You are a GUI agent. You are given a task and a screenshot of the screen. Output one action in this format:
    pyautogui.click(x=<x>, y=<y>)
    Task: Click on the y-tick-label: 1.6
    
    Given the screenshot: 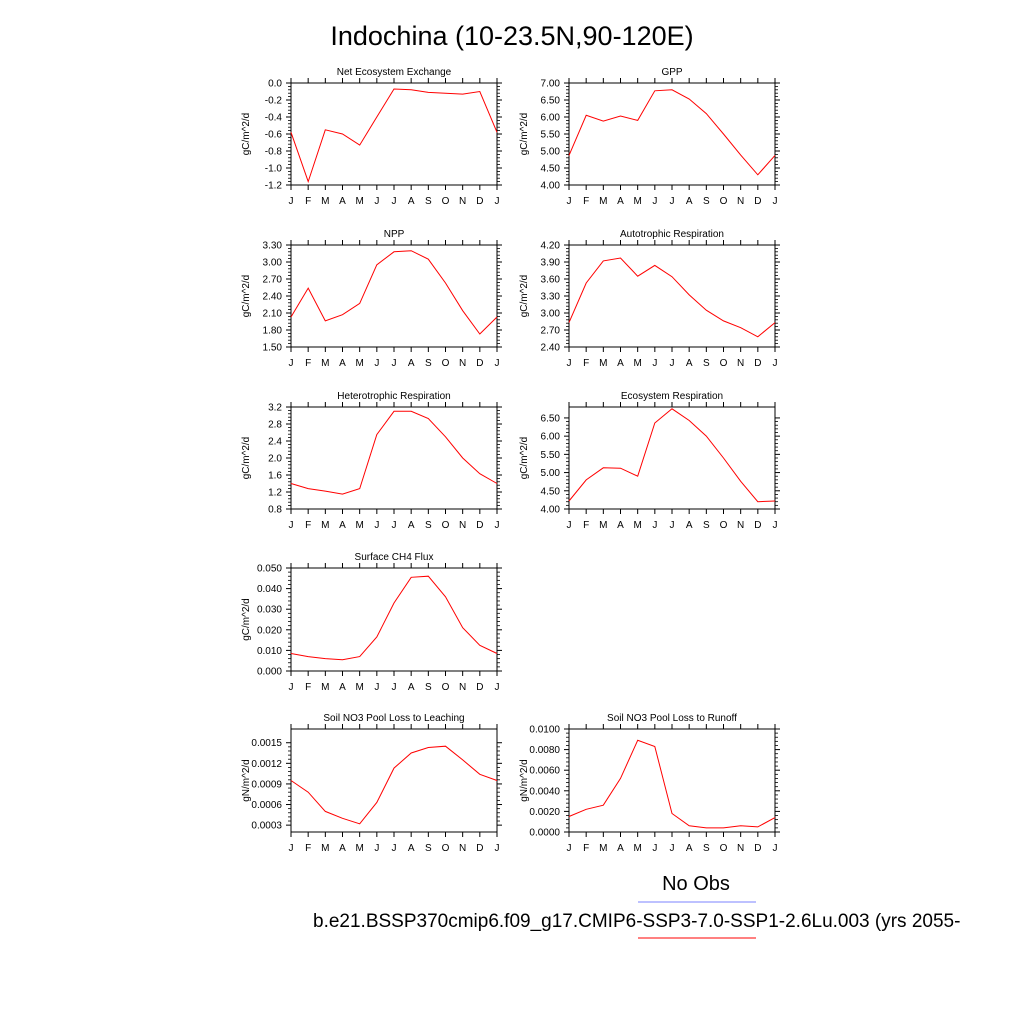 What is the action you would take?
    pyautogui.click(x=275, y=476)
    